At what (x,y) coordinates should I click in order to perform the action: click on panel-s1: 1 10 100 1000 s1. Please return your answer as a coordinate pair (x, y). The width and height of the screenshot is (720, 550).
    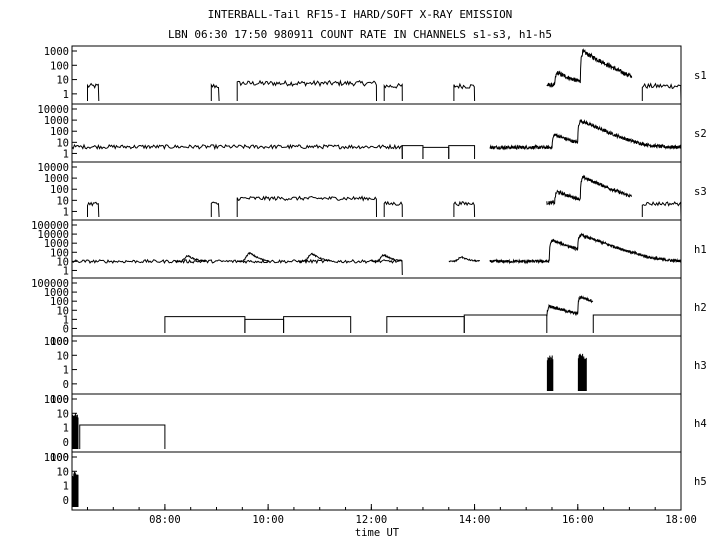
    Looking at the image, I should click on (375, 75).